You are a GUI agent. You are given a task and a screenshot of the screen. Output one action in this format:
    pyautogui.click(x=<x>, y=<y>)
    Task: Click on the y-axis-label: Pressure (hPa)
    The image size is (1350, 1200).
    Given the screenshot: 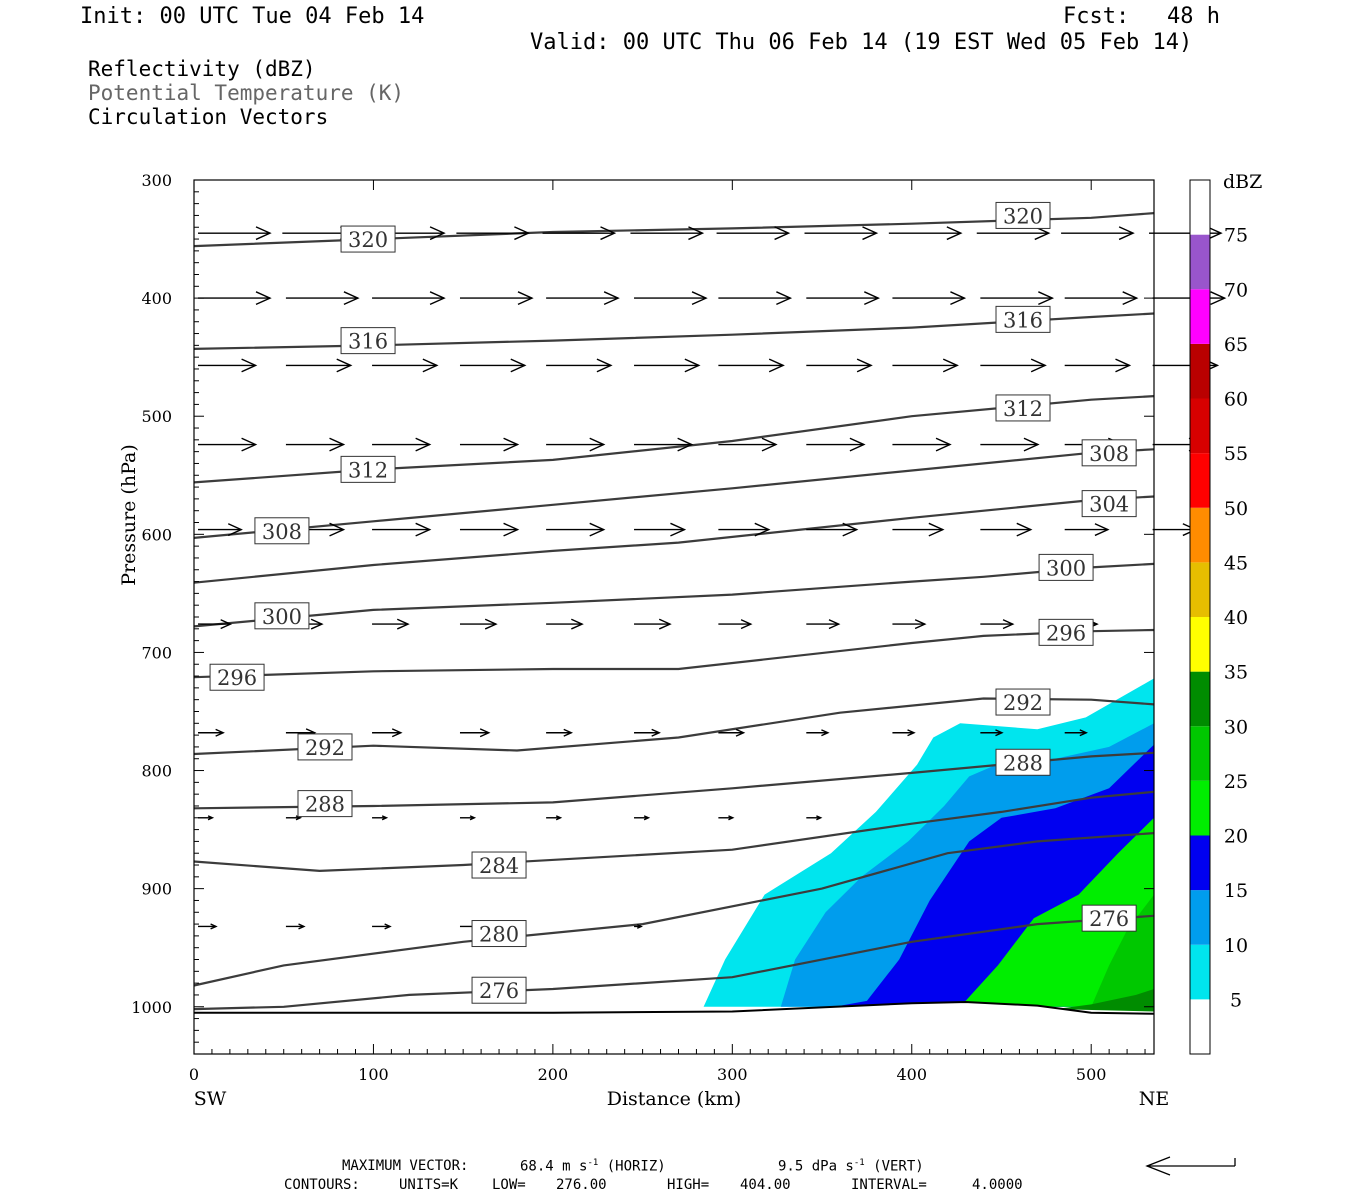 What is the action you would take?
    pyautogui.click(x=129, y=515)
    